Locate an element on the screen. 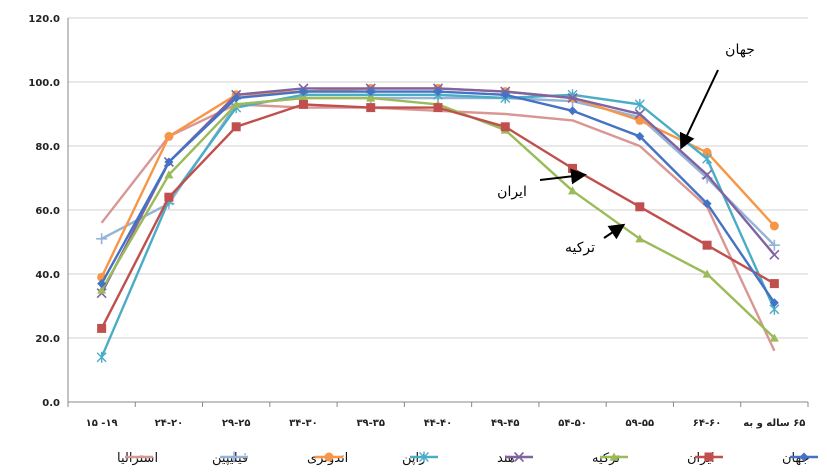 This screenshot has width=827, height=473. legend-item: جهان is located at coordinates (800, 458).